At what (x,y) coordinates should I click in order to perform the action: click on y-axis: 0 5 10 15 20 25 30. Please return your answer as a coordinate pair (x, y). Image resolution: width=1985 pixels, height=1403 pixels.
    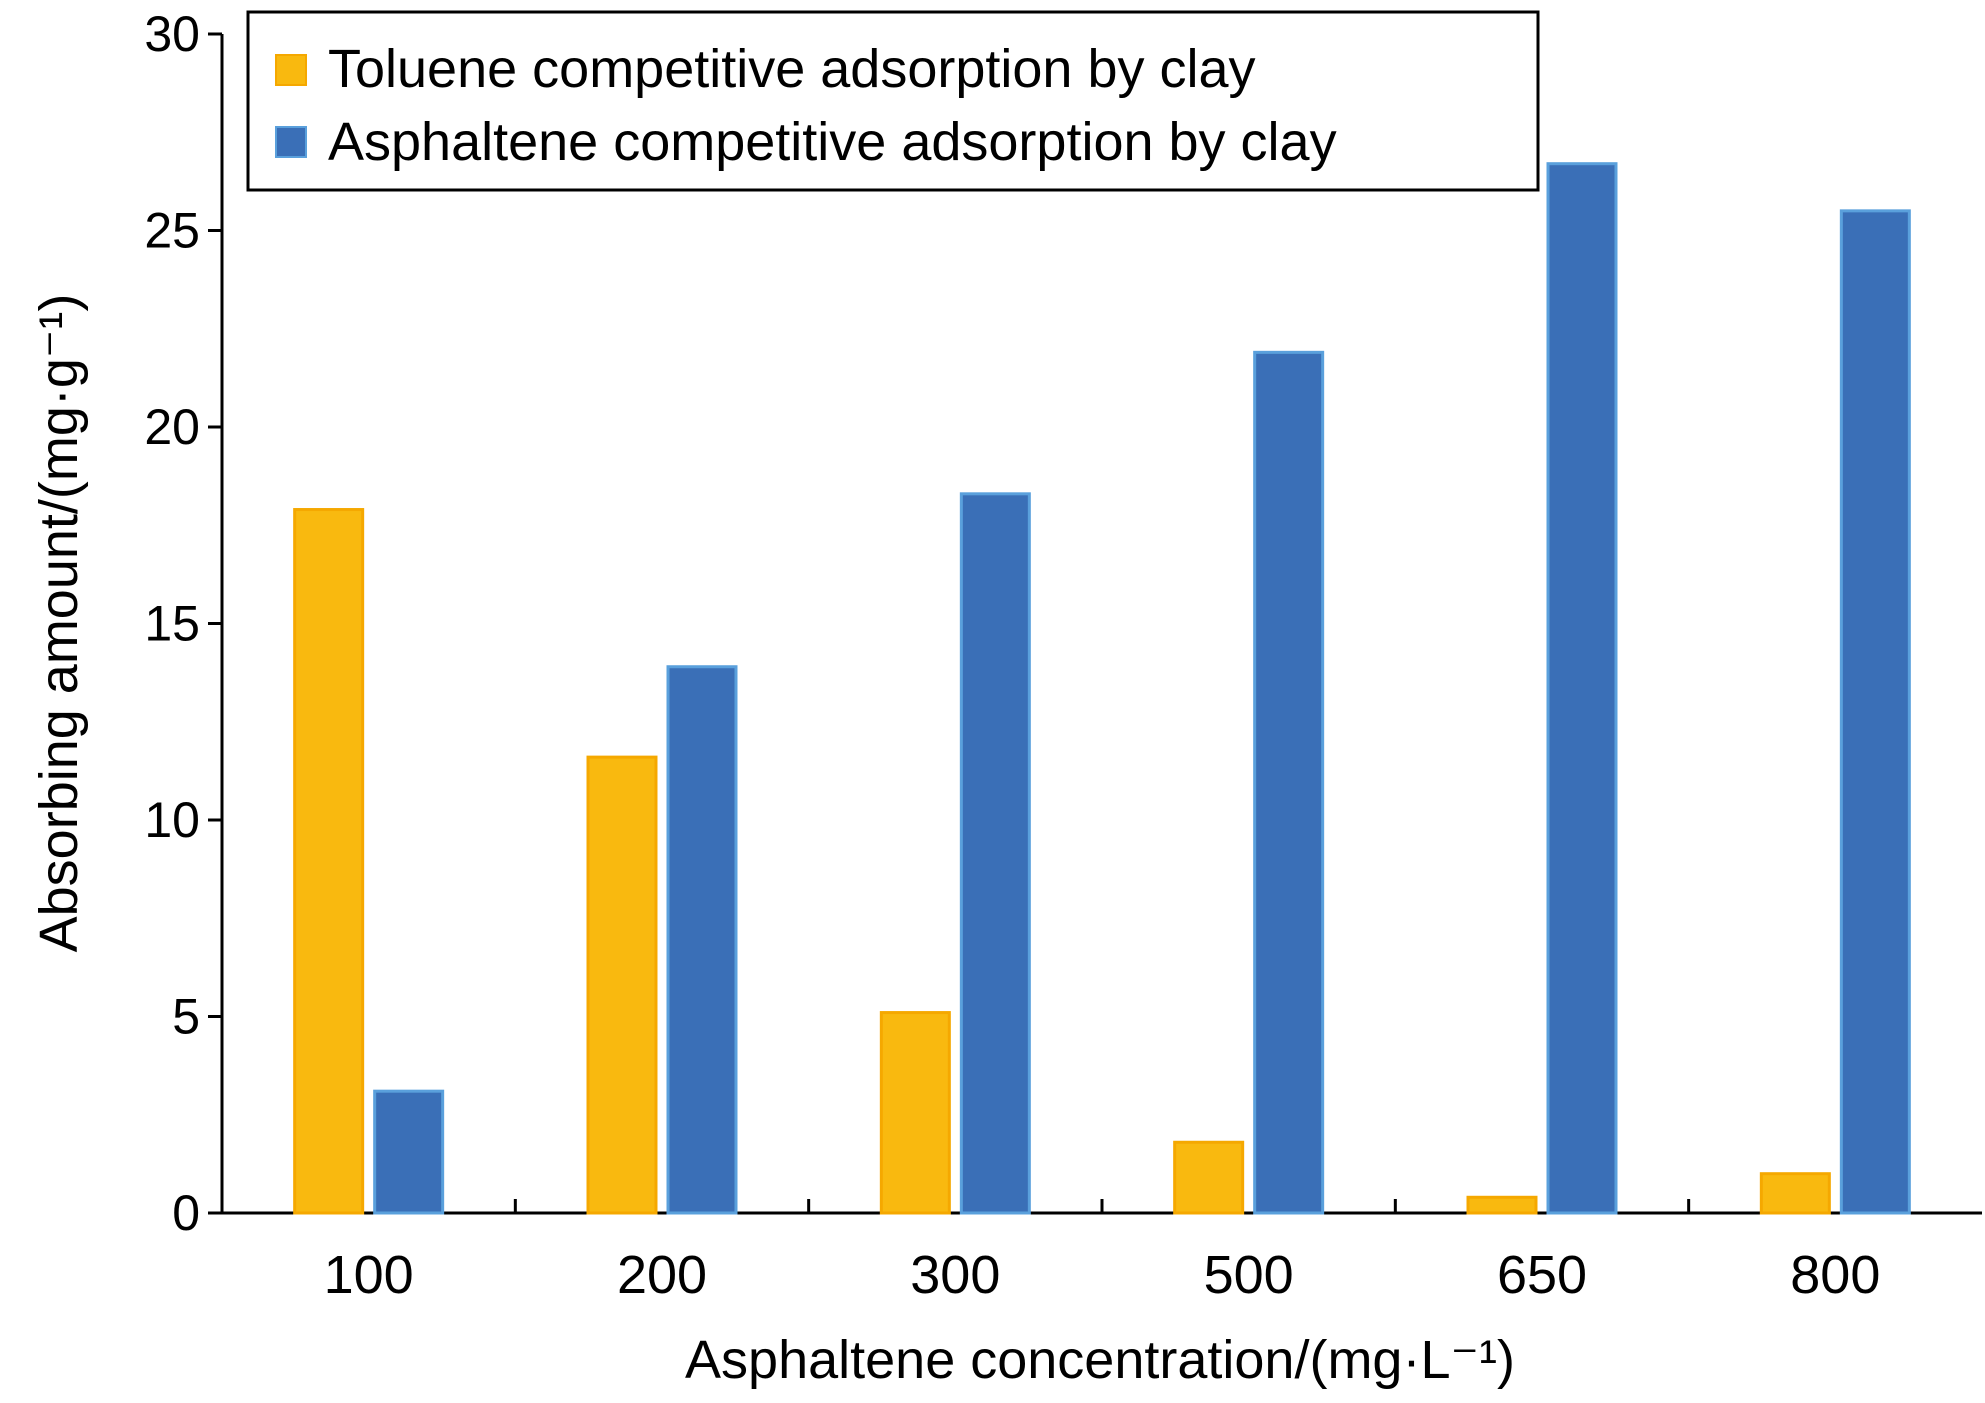
    Looking at the image, I should click on (184, 623).